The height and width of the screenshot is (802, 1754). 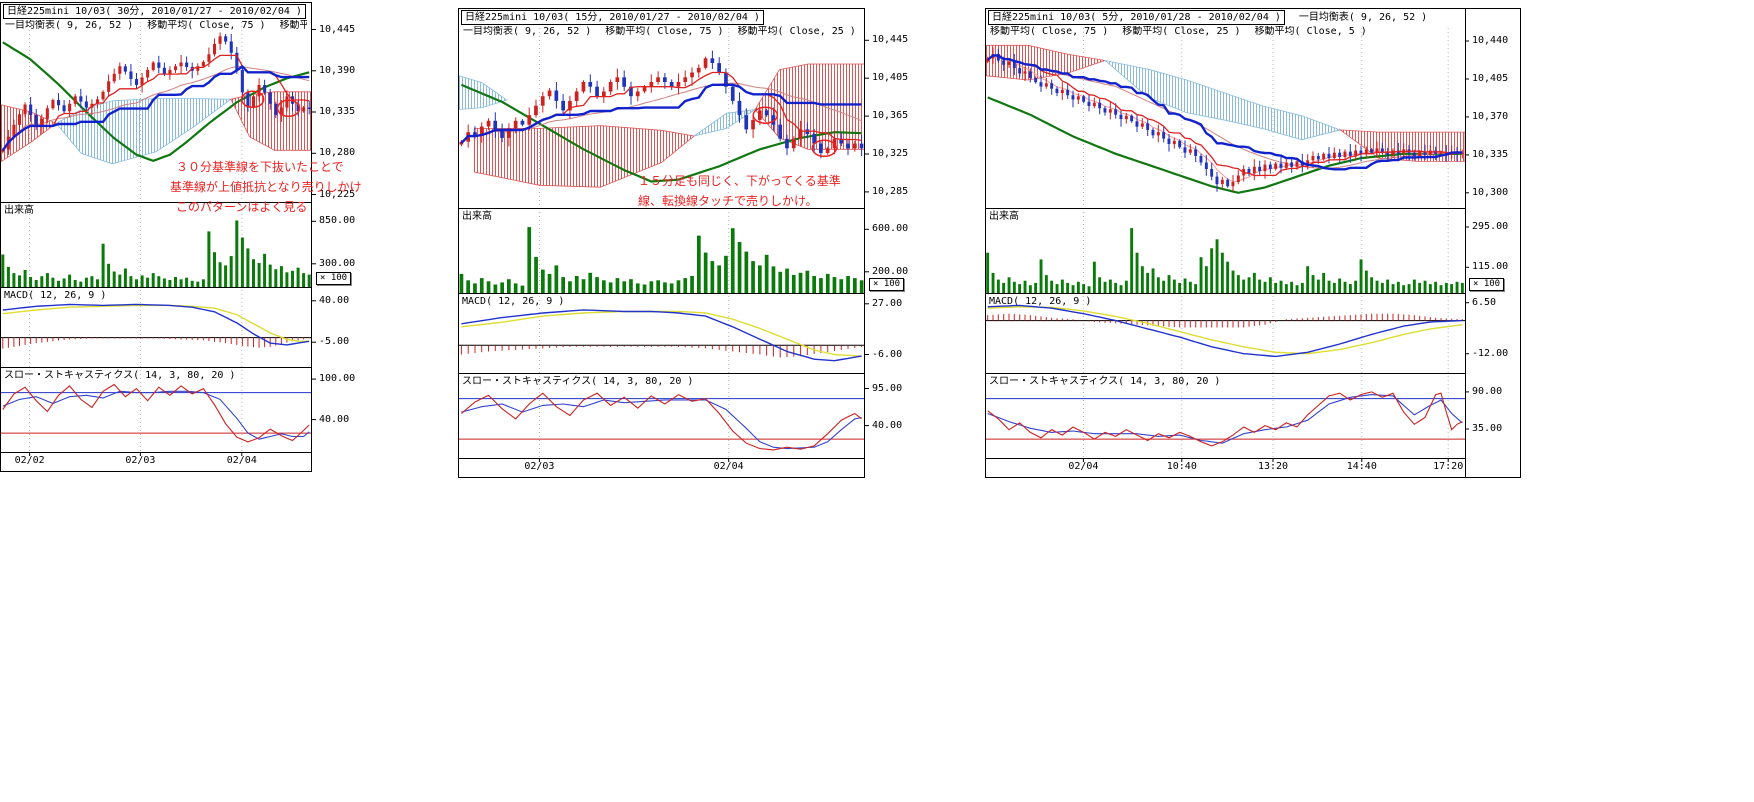 What do you see at coordinates (334, 342) in the screenshot?
I see `macd-tick-label: -5.00` at bounding box center [334, 342].